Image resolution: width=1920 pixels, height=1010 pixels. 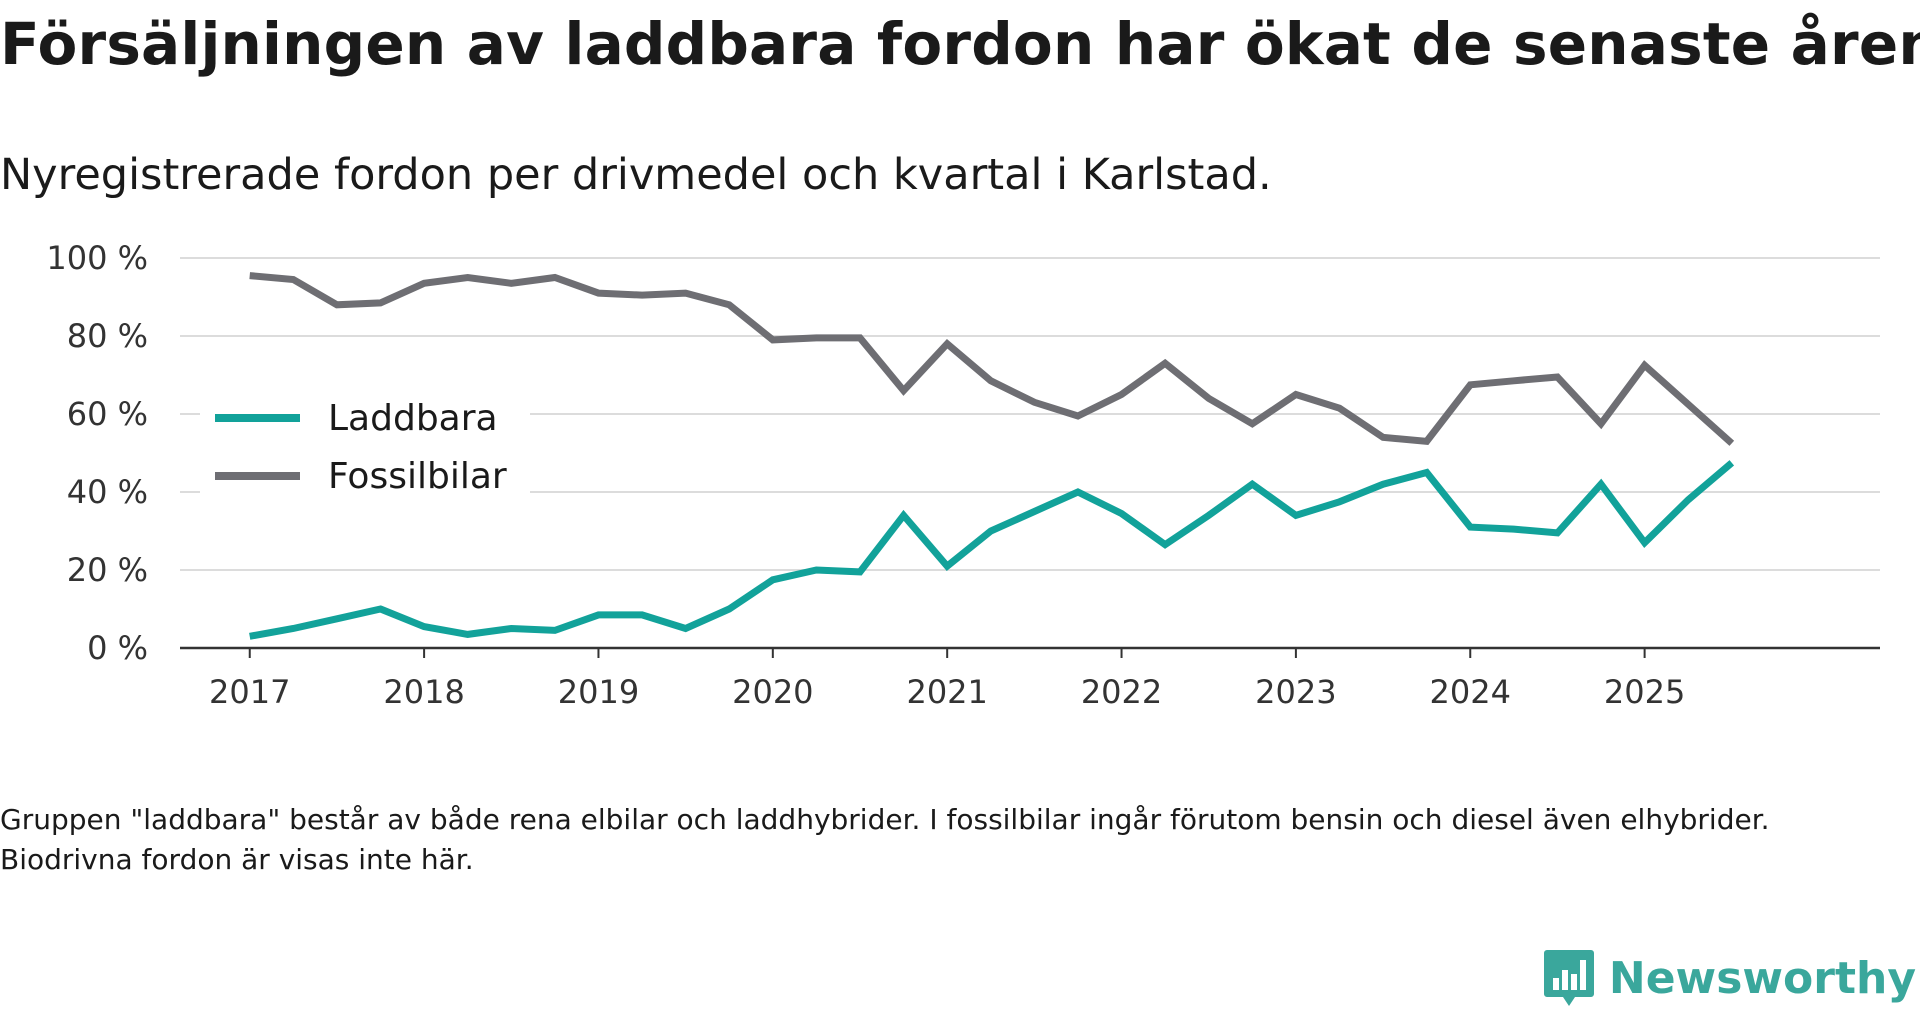 I want to click on y-tick-label: 0 %, so click(x=117, y=648).